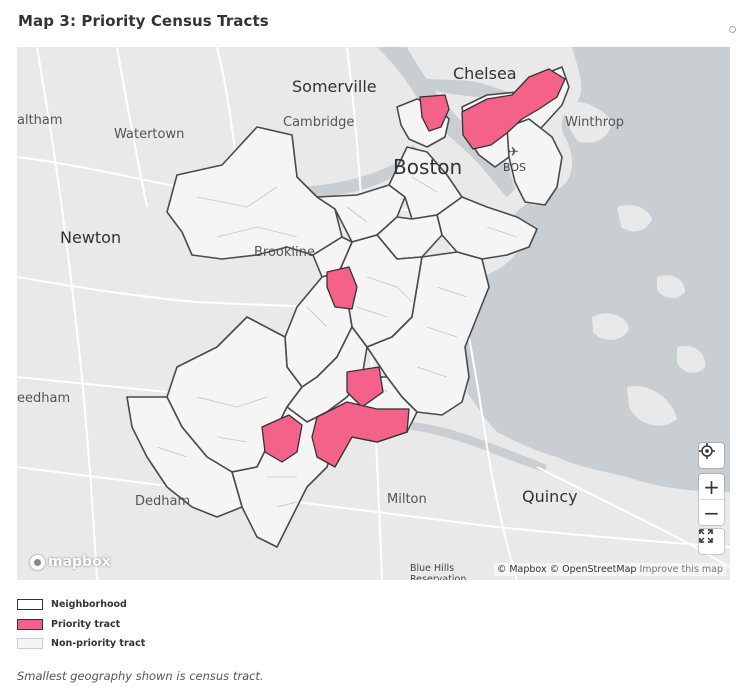  What do you see at coordinates (184, 457) in the screenshot?
I see `neighborhood-west-roxbury-south` at bounding box center [184, 457].